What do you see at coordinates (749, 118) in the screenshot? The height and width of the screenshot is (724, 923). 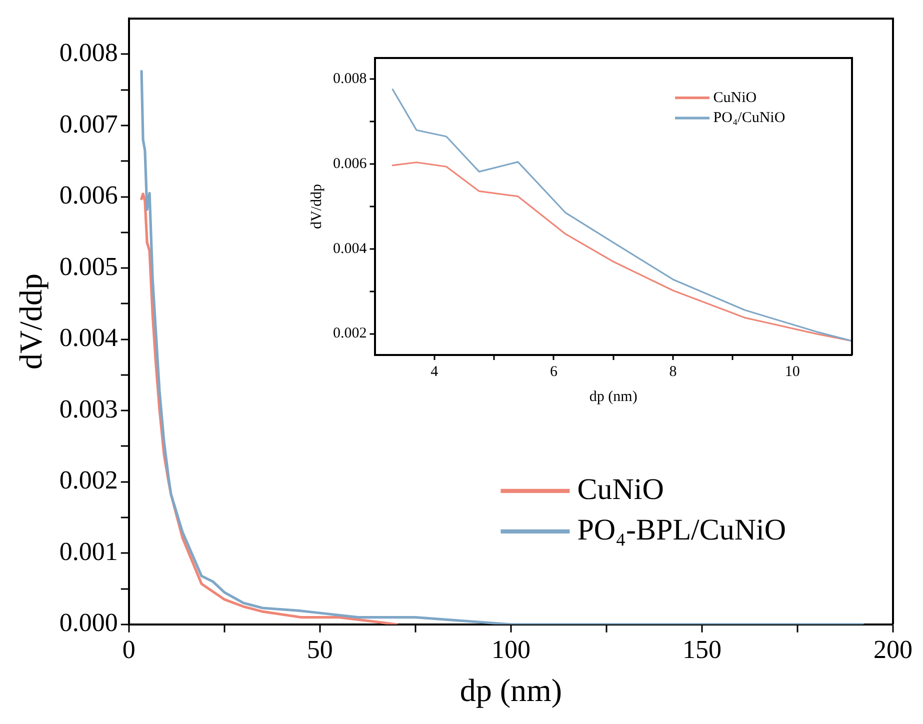 I see `legend-label: PO₄/CuNiO` at bounding box center [749, 118].